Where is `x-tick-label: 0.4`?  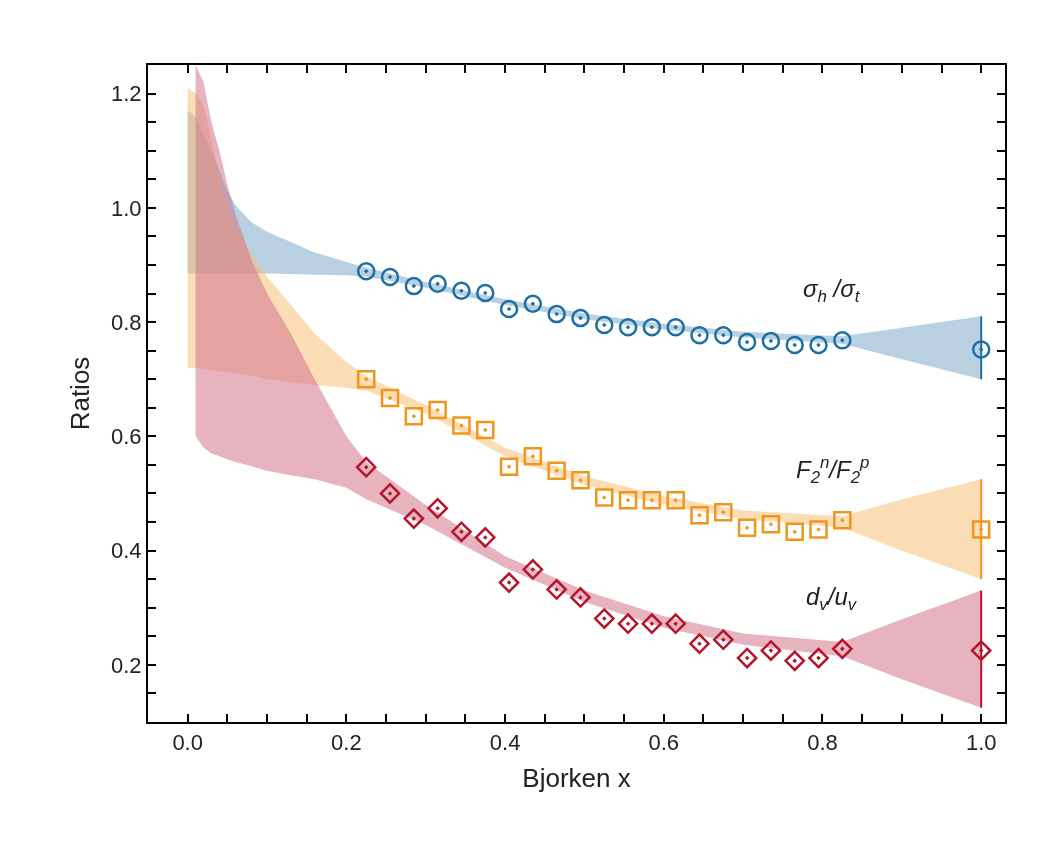
x-tick-label: 0.4 is located at coordinates (505, 743).